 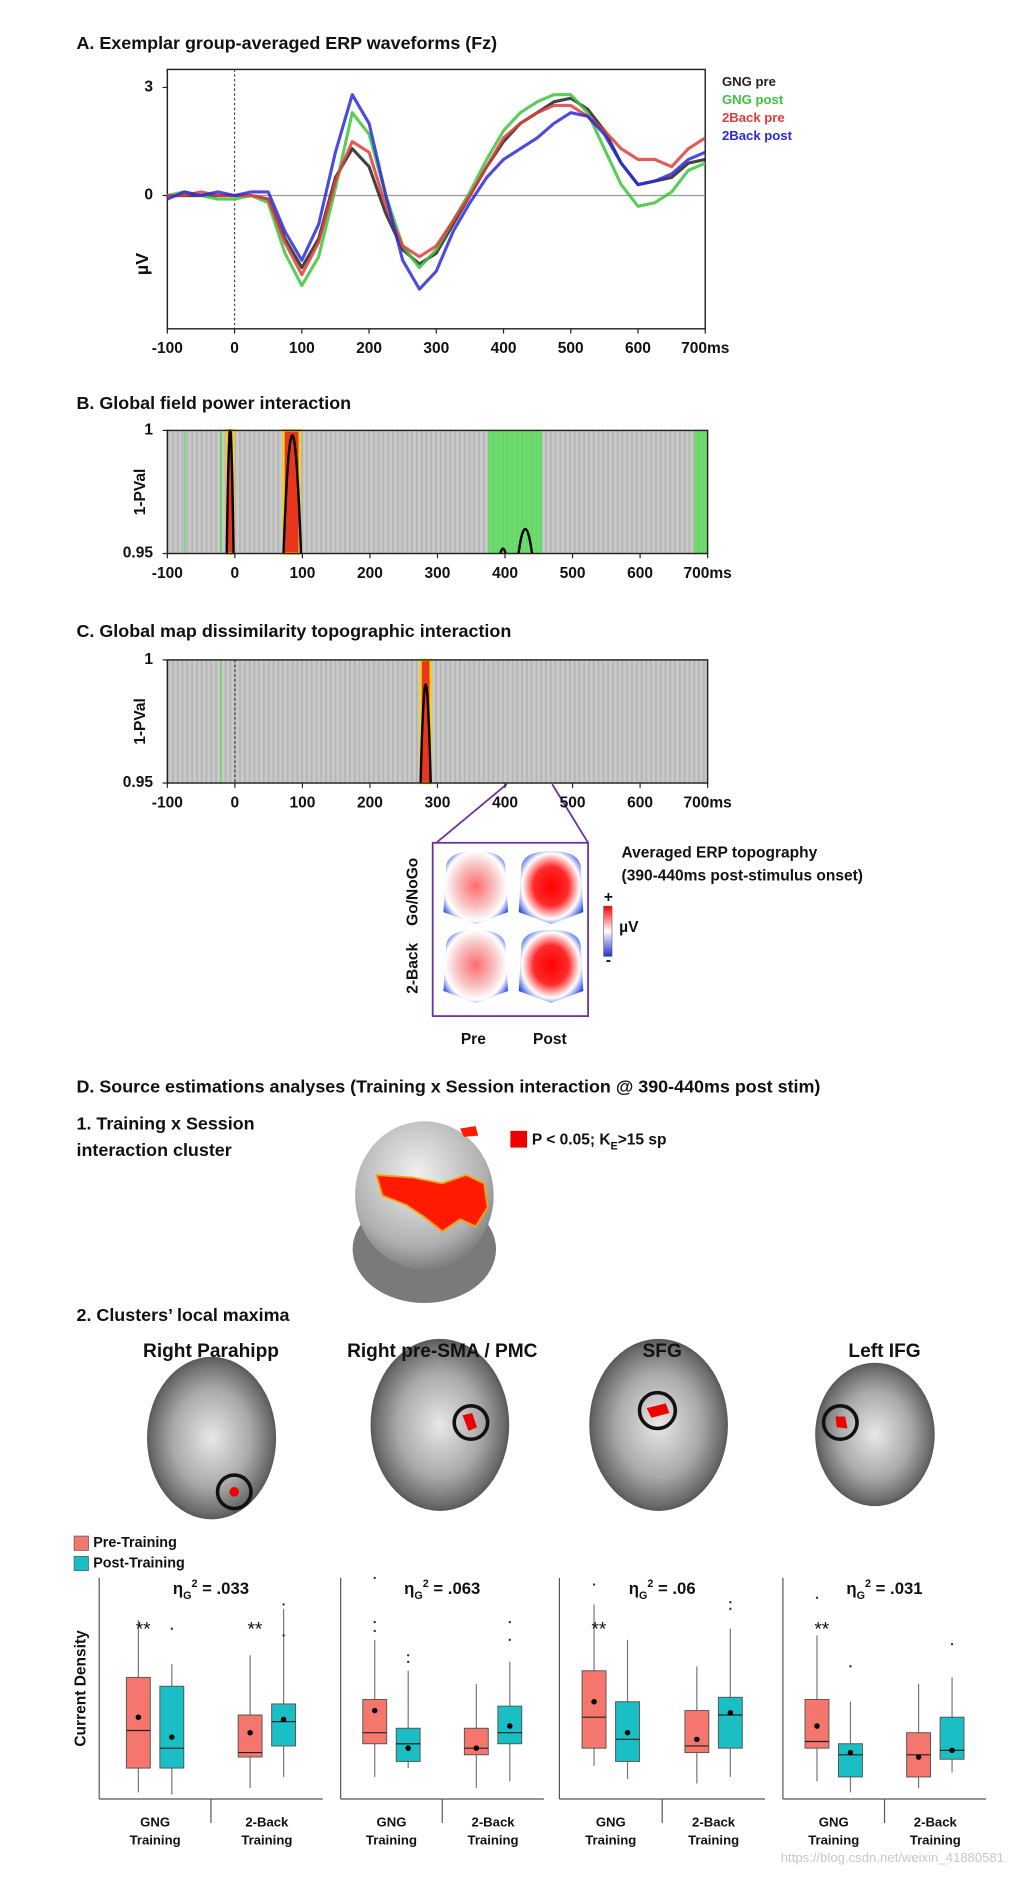 What do you see at coordinates (608, 960) in the screenshot?
I see `colorbar-minus: -` at bounding box center [608, 960].